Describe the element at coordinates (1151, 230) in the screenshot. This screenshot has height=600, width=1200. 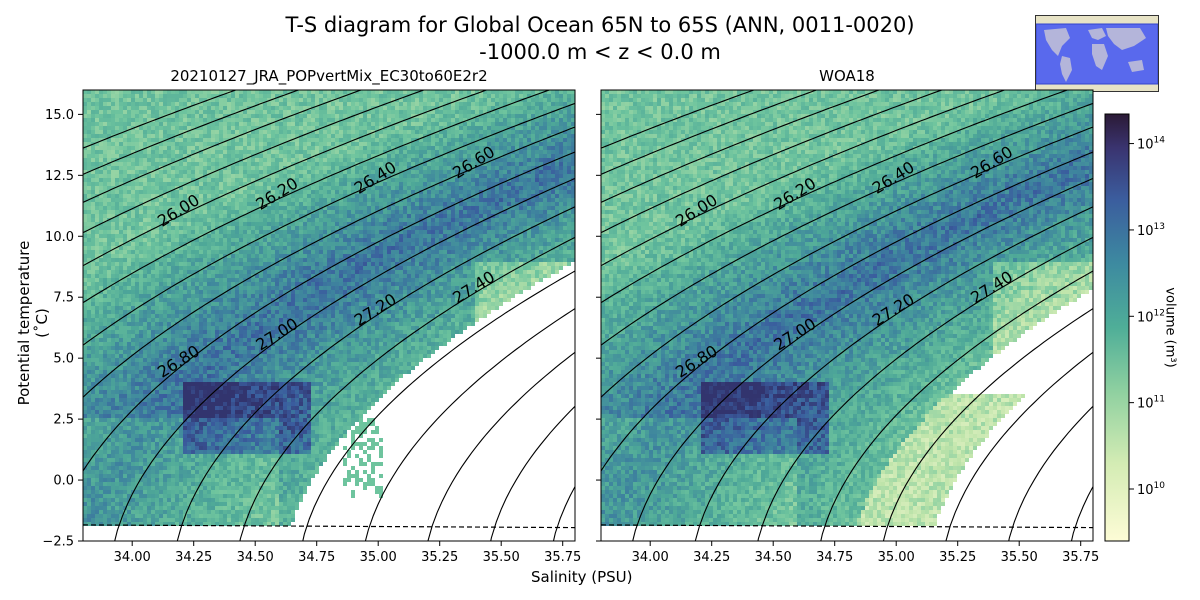
I see `colorbar-tick-label: 1013` at that location.